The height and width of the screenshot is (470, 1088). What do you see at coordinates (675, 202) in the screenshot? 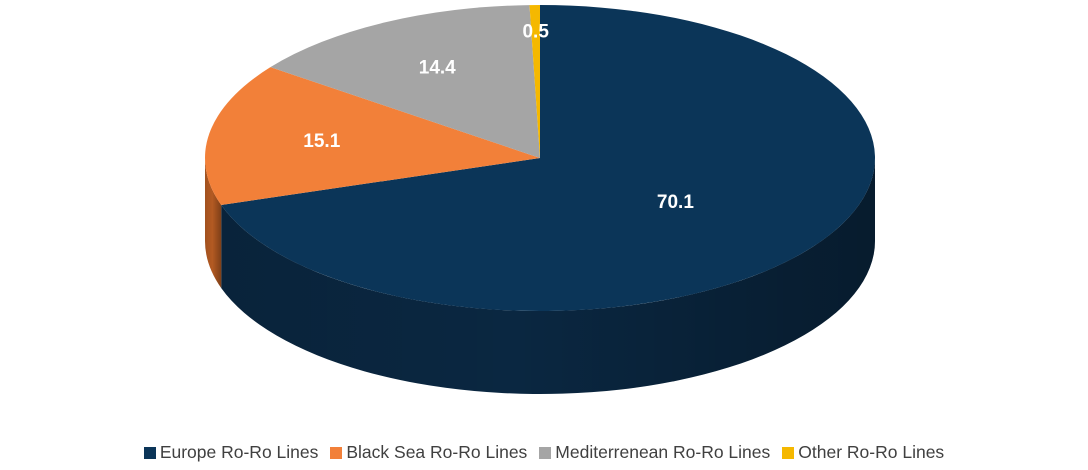
I see `data-label-europe: 70.1` at bounding box center [675, 202].